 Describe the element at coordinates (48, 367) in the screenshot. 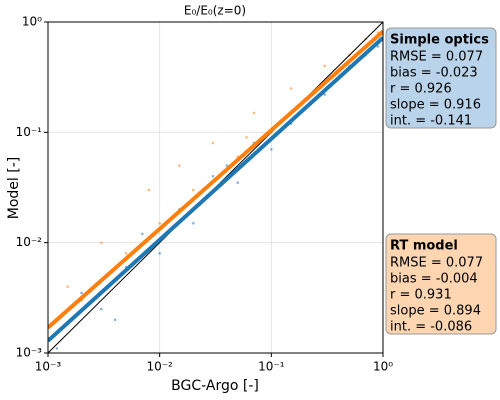

I see `x-tick-label: 10⁻³` at that location.